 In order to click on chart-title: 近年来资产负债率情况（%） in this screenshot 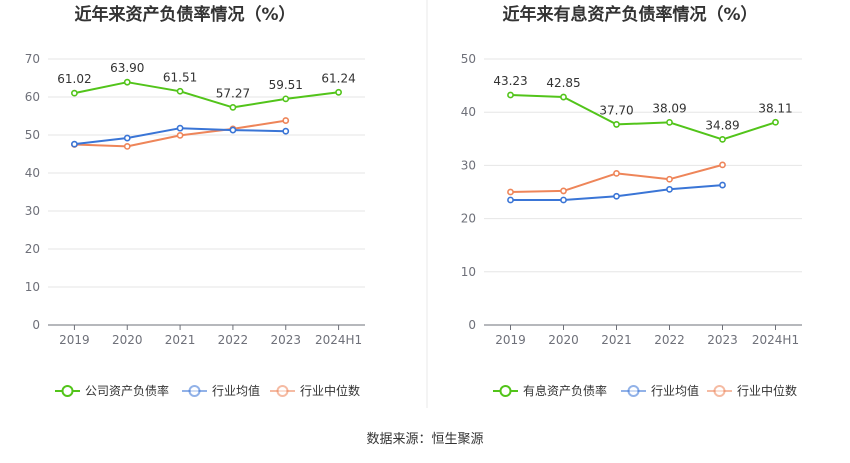, I will do `click(184, 14)`.